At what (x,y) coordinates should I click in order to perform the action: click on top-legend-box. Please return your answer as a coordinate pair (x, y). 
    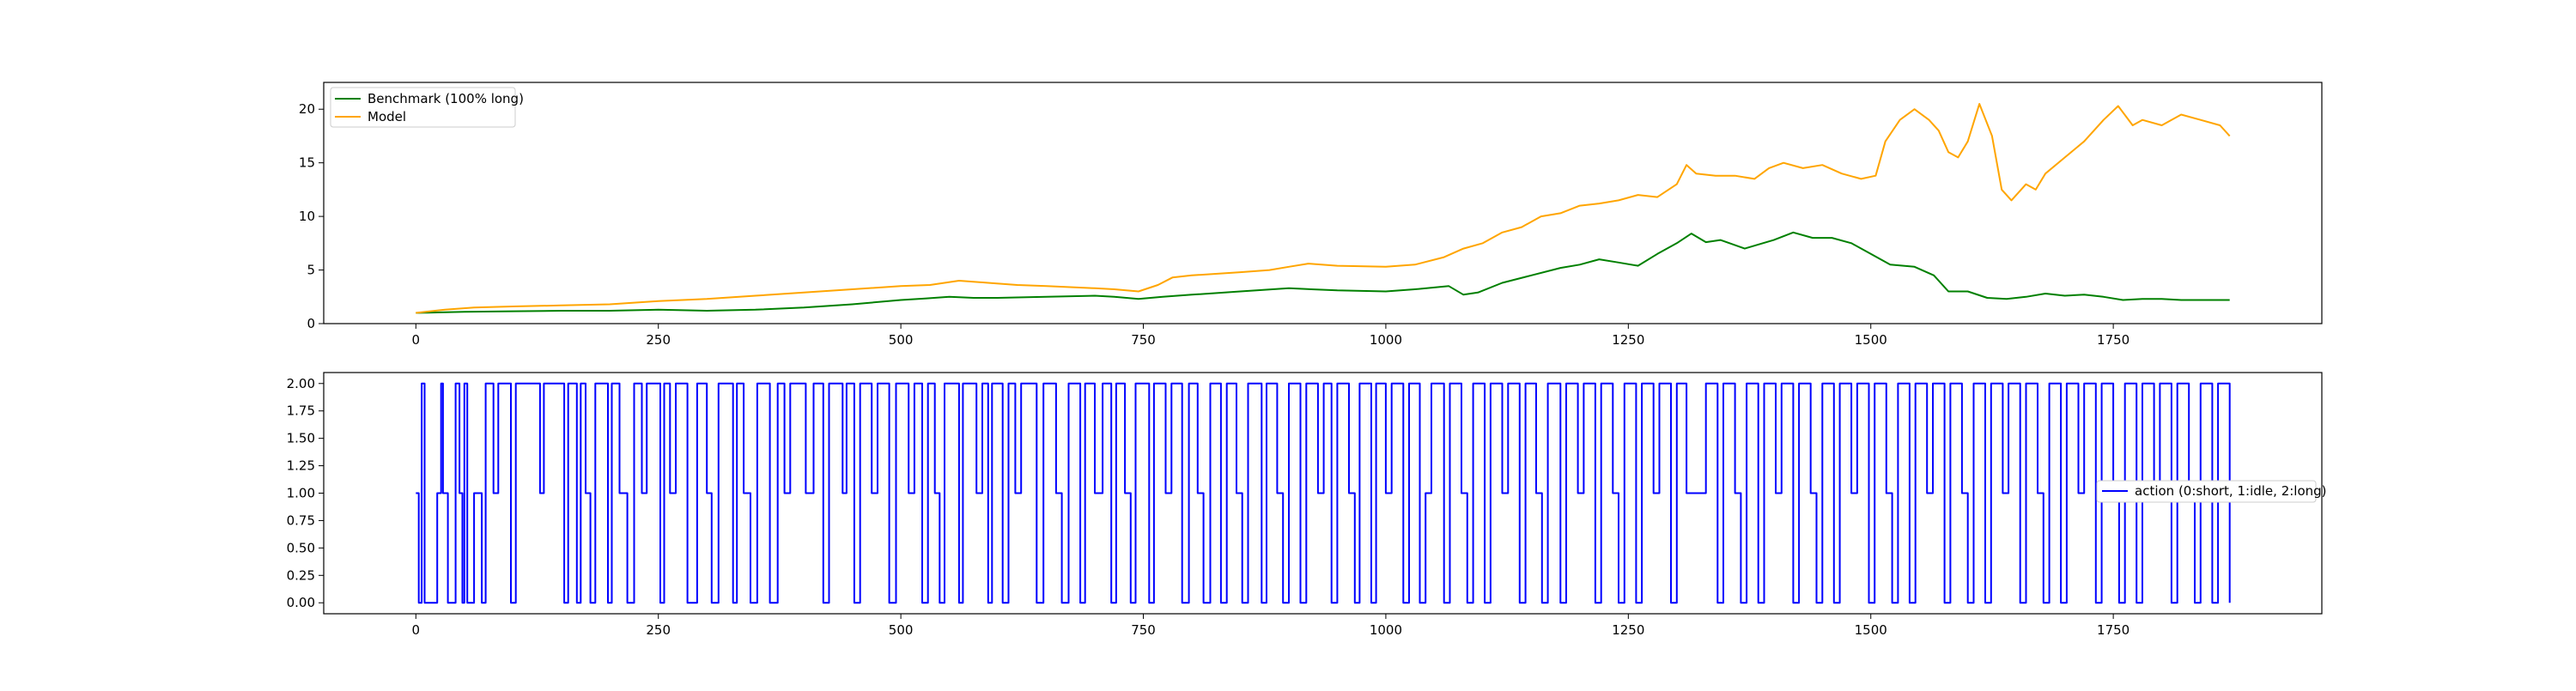
    Looking at the image, I should click on (423, 107).